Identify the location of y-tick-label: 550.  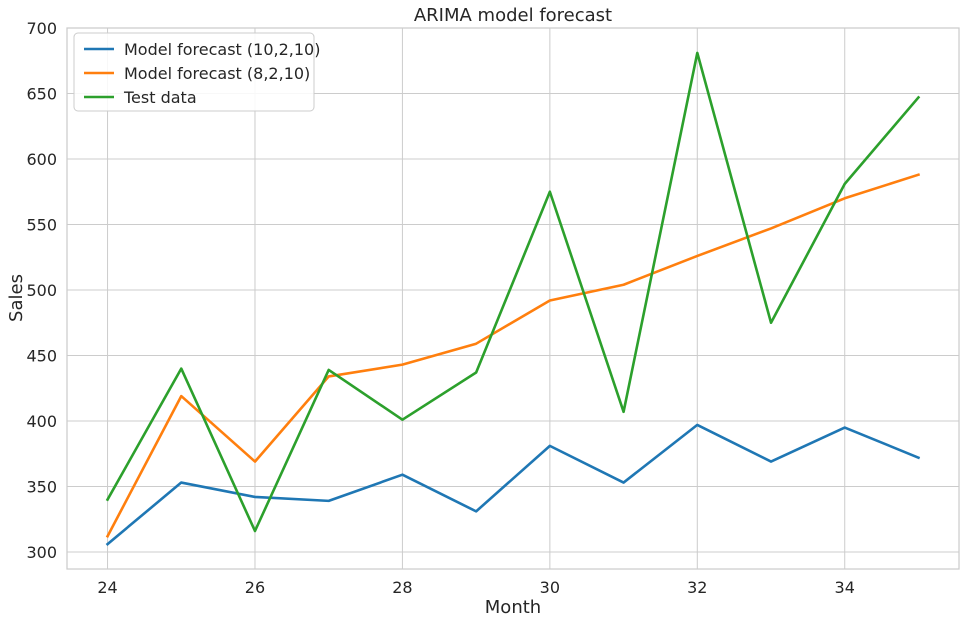
(41, 224).